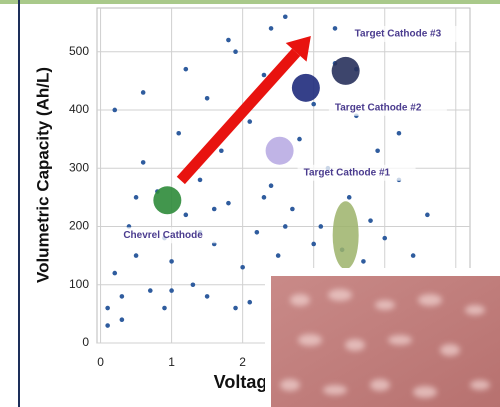 Image resolution: width=500 pixels, height=407 pixels. I want to click on x-tick-label: 0, so click(100, 362).